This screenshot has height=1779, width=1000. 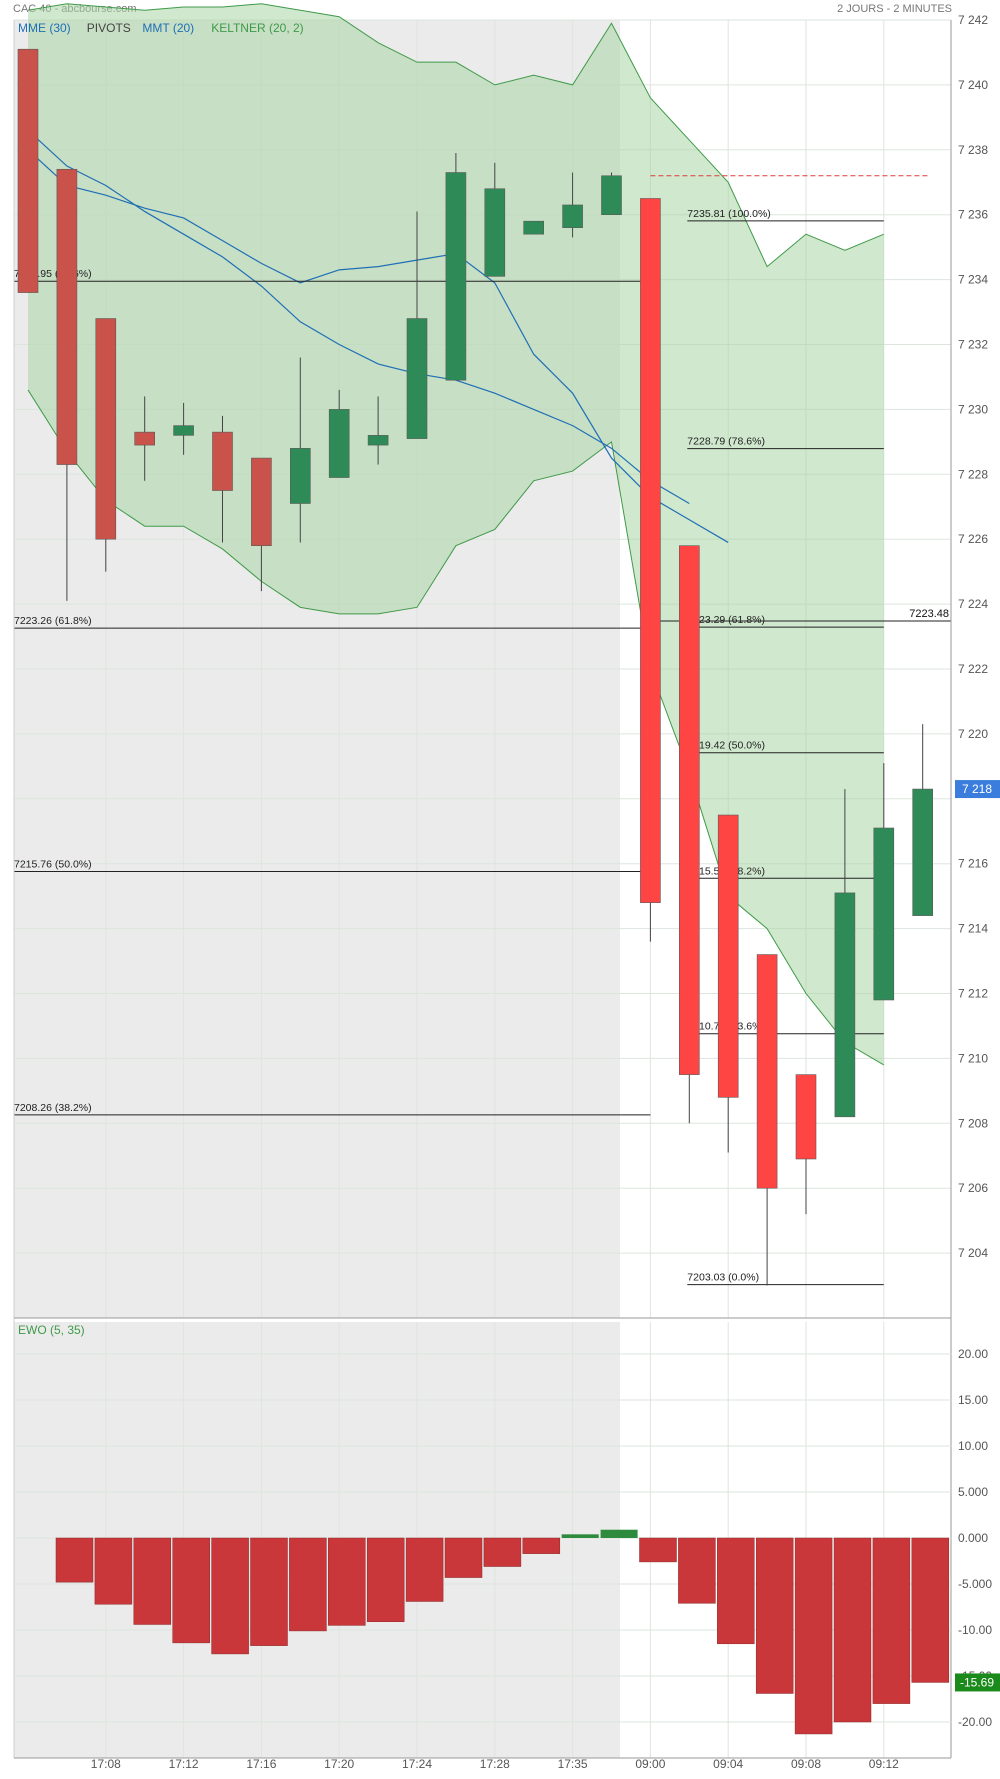 I want to click on legend-item: PIVOTS, so click(x=109, y=28).